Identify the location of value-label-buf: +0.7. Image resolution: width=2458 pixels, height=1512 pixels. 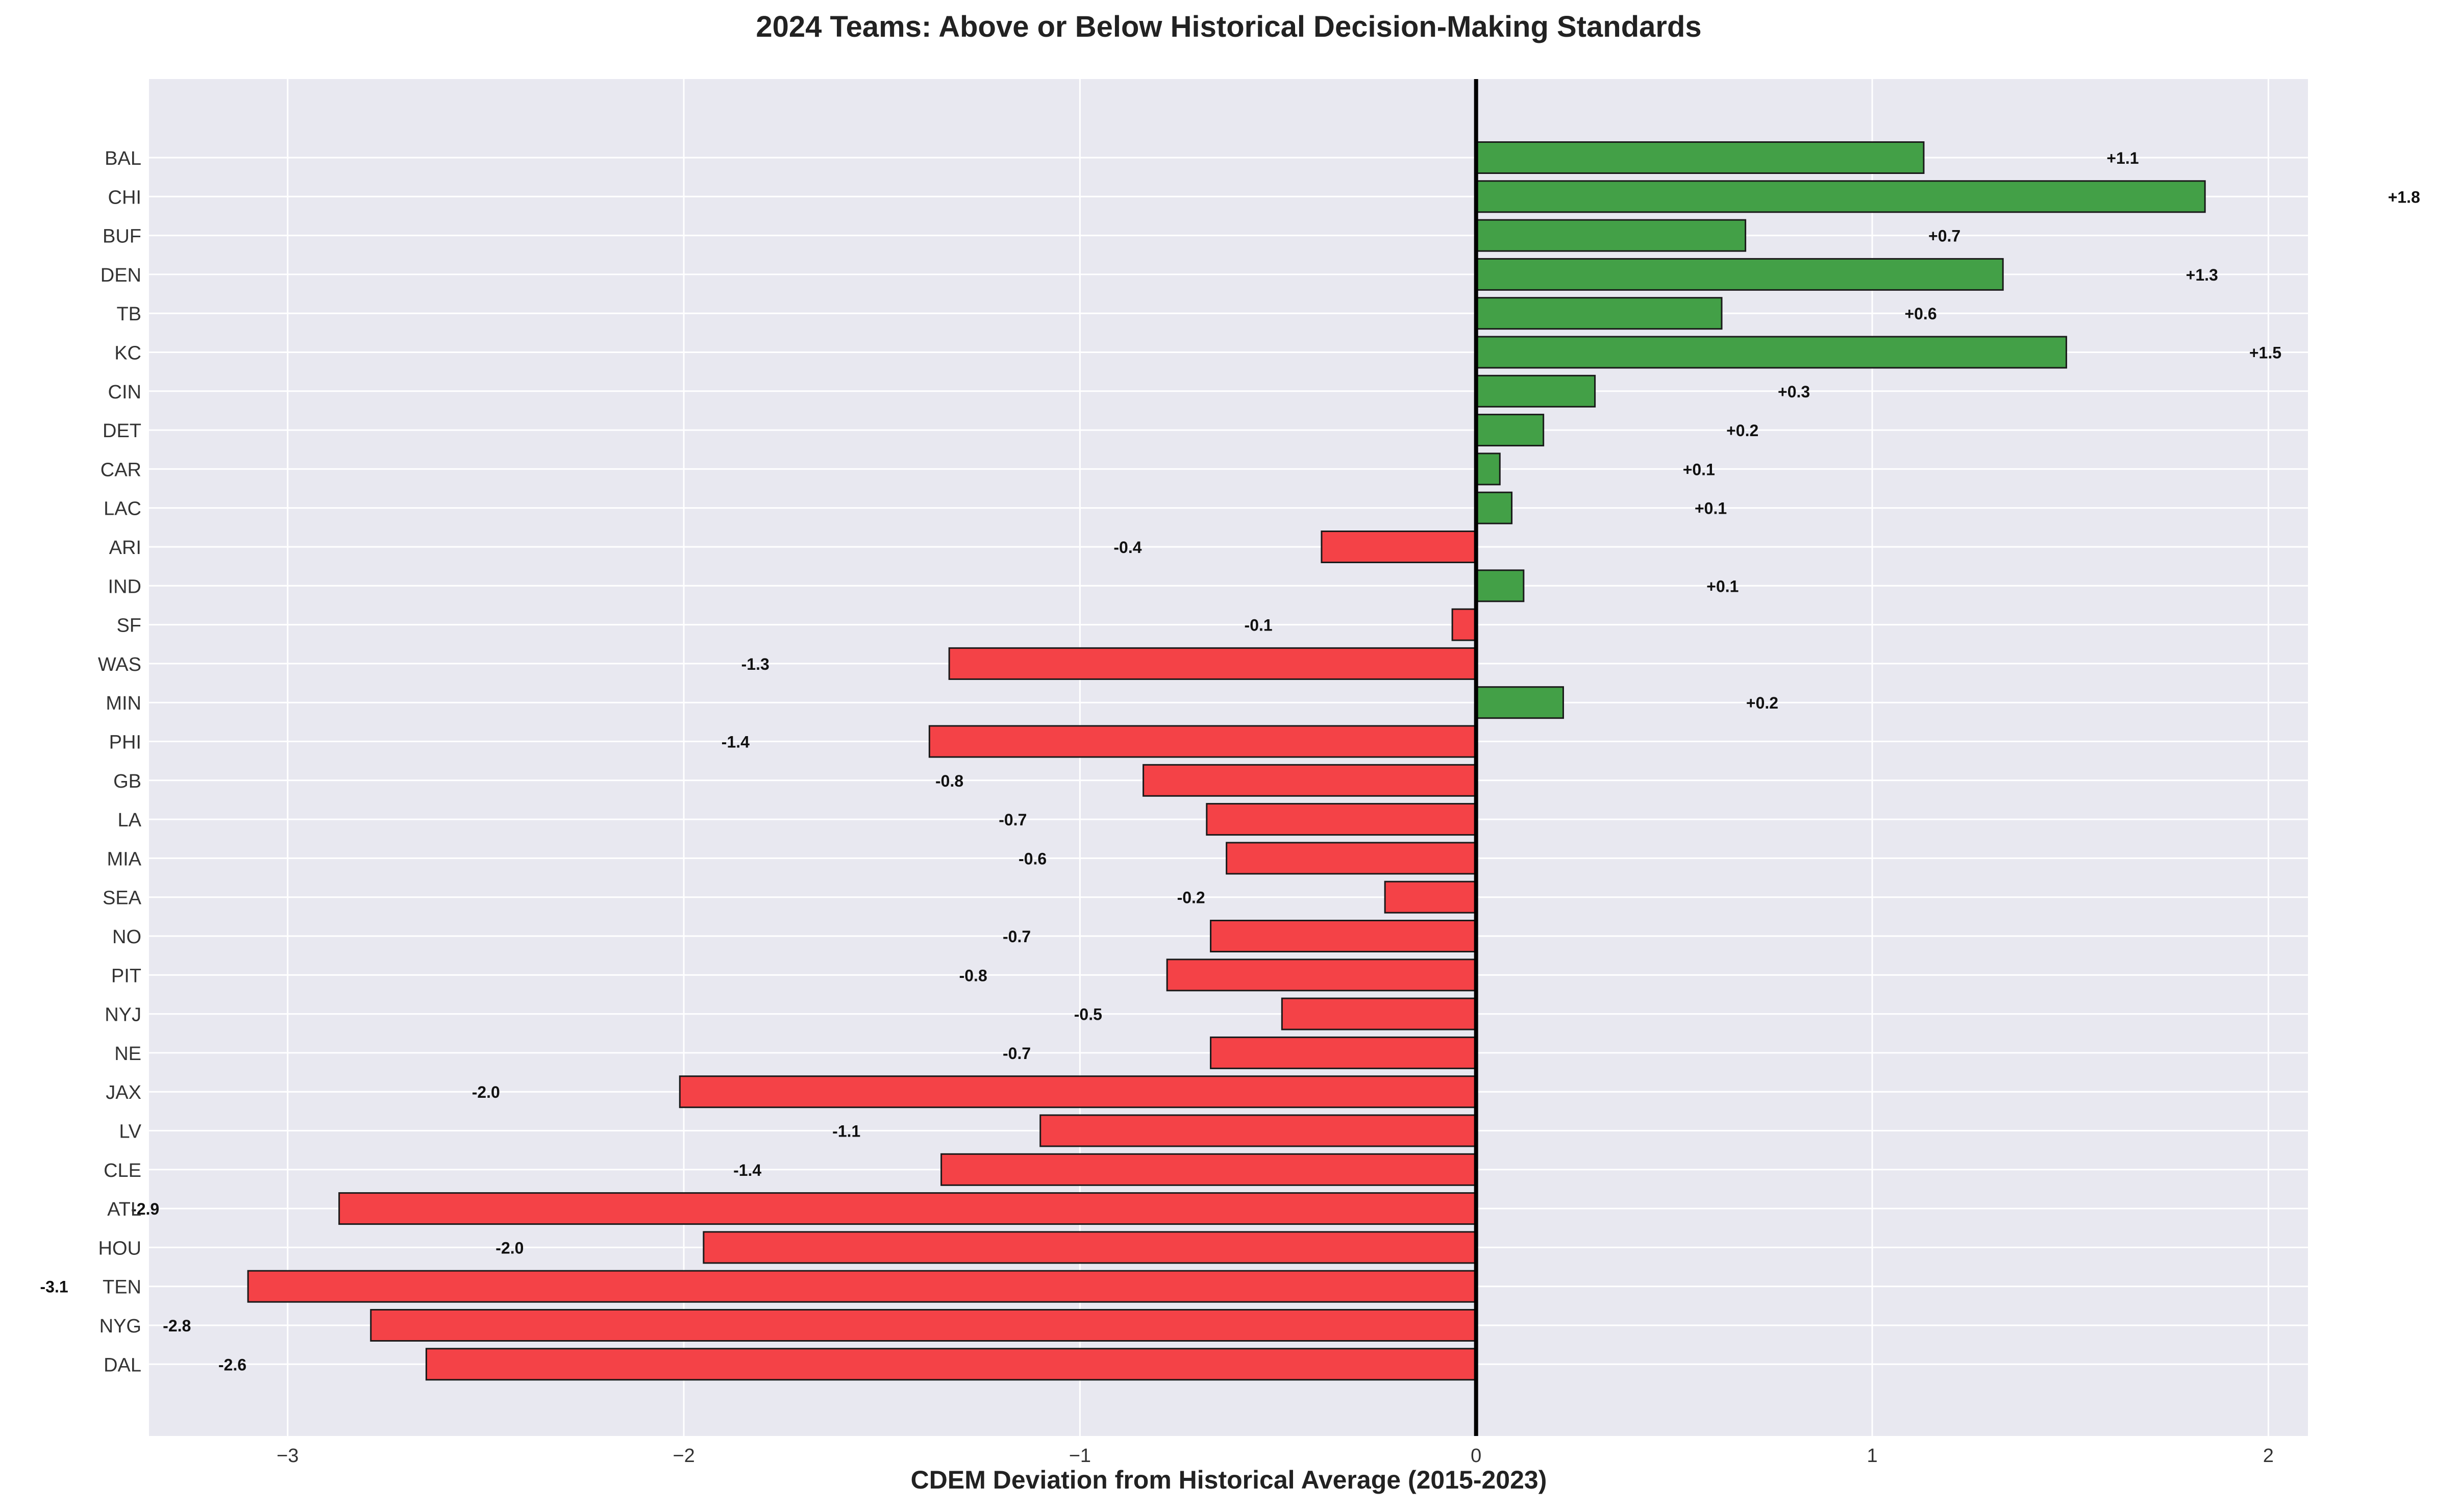
(1944, 236).